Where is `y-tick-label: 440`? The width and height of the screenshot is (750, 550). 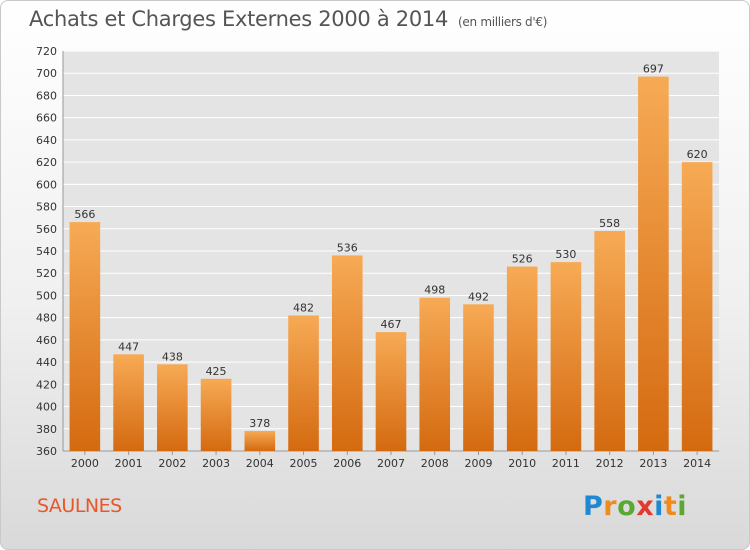 y-tick-label: 440 is located at coordinates (46, 362).